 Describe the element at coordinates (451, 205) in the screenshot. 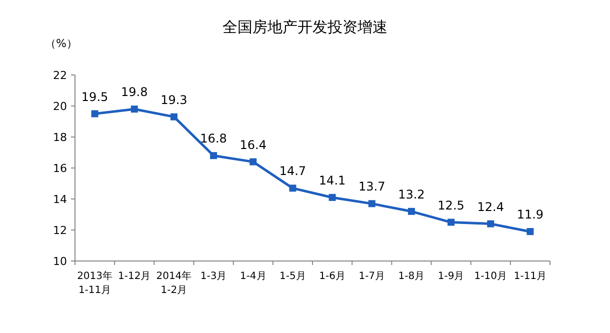

I see `data-label: 12.5` at that location.